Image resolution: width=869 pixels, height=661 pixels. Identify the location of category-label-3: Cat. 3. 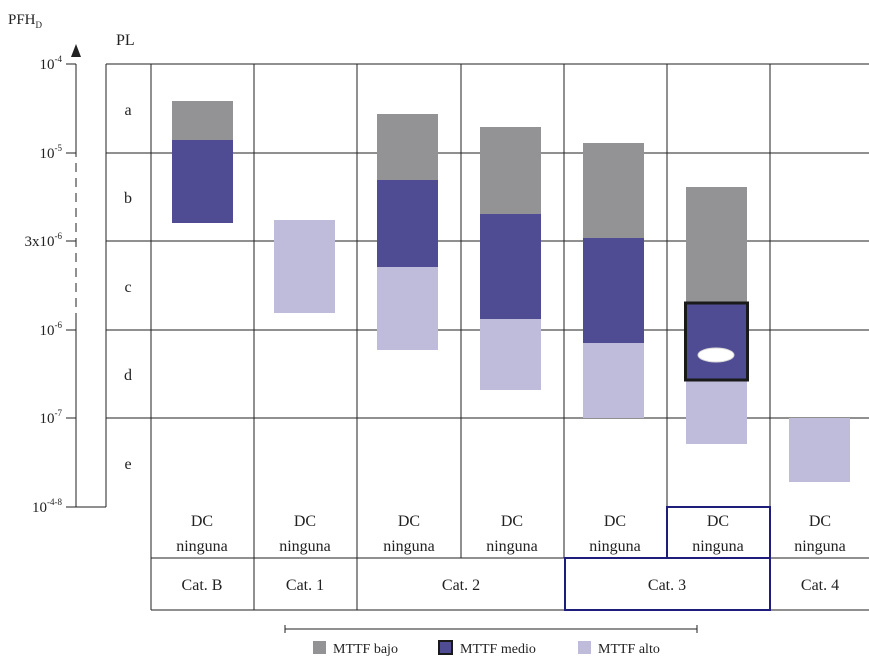
(667, 585).